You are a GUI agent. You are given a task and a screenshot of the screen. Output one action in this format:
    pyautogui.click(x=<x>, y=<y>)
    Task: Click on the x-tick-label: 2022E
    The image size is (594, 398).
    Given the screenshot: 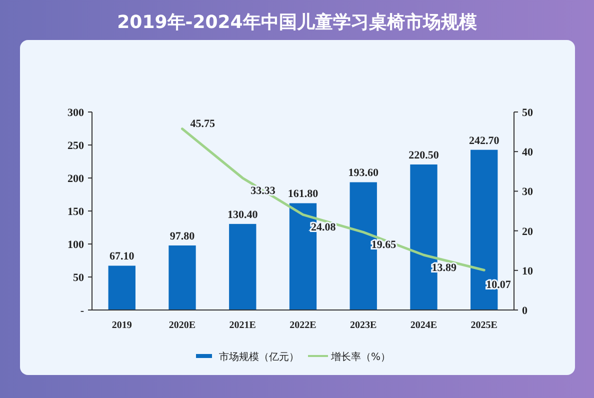 What is the action you would take?
    pyautogui.click(x=303, y=325)
    